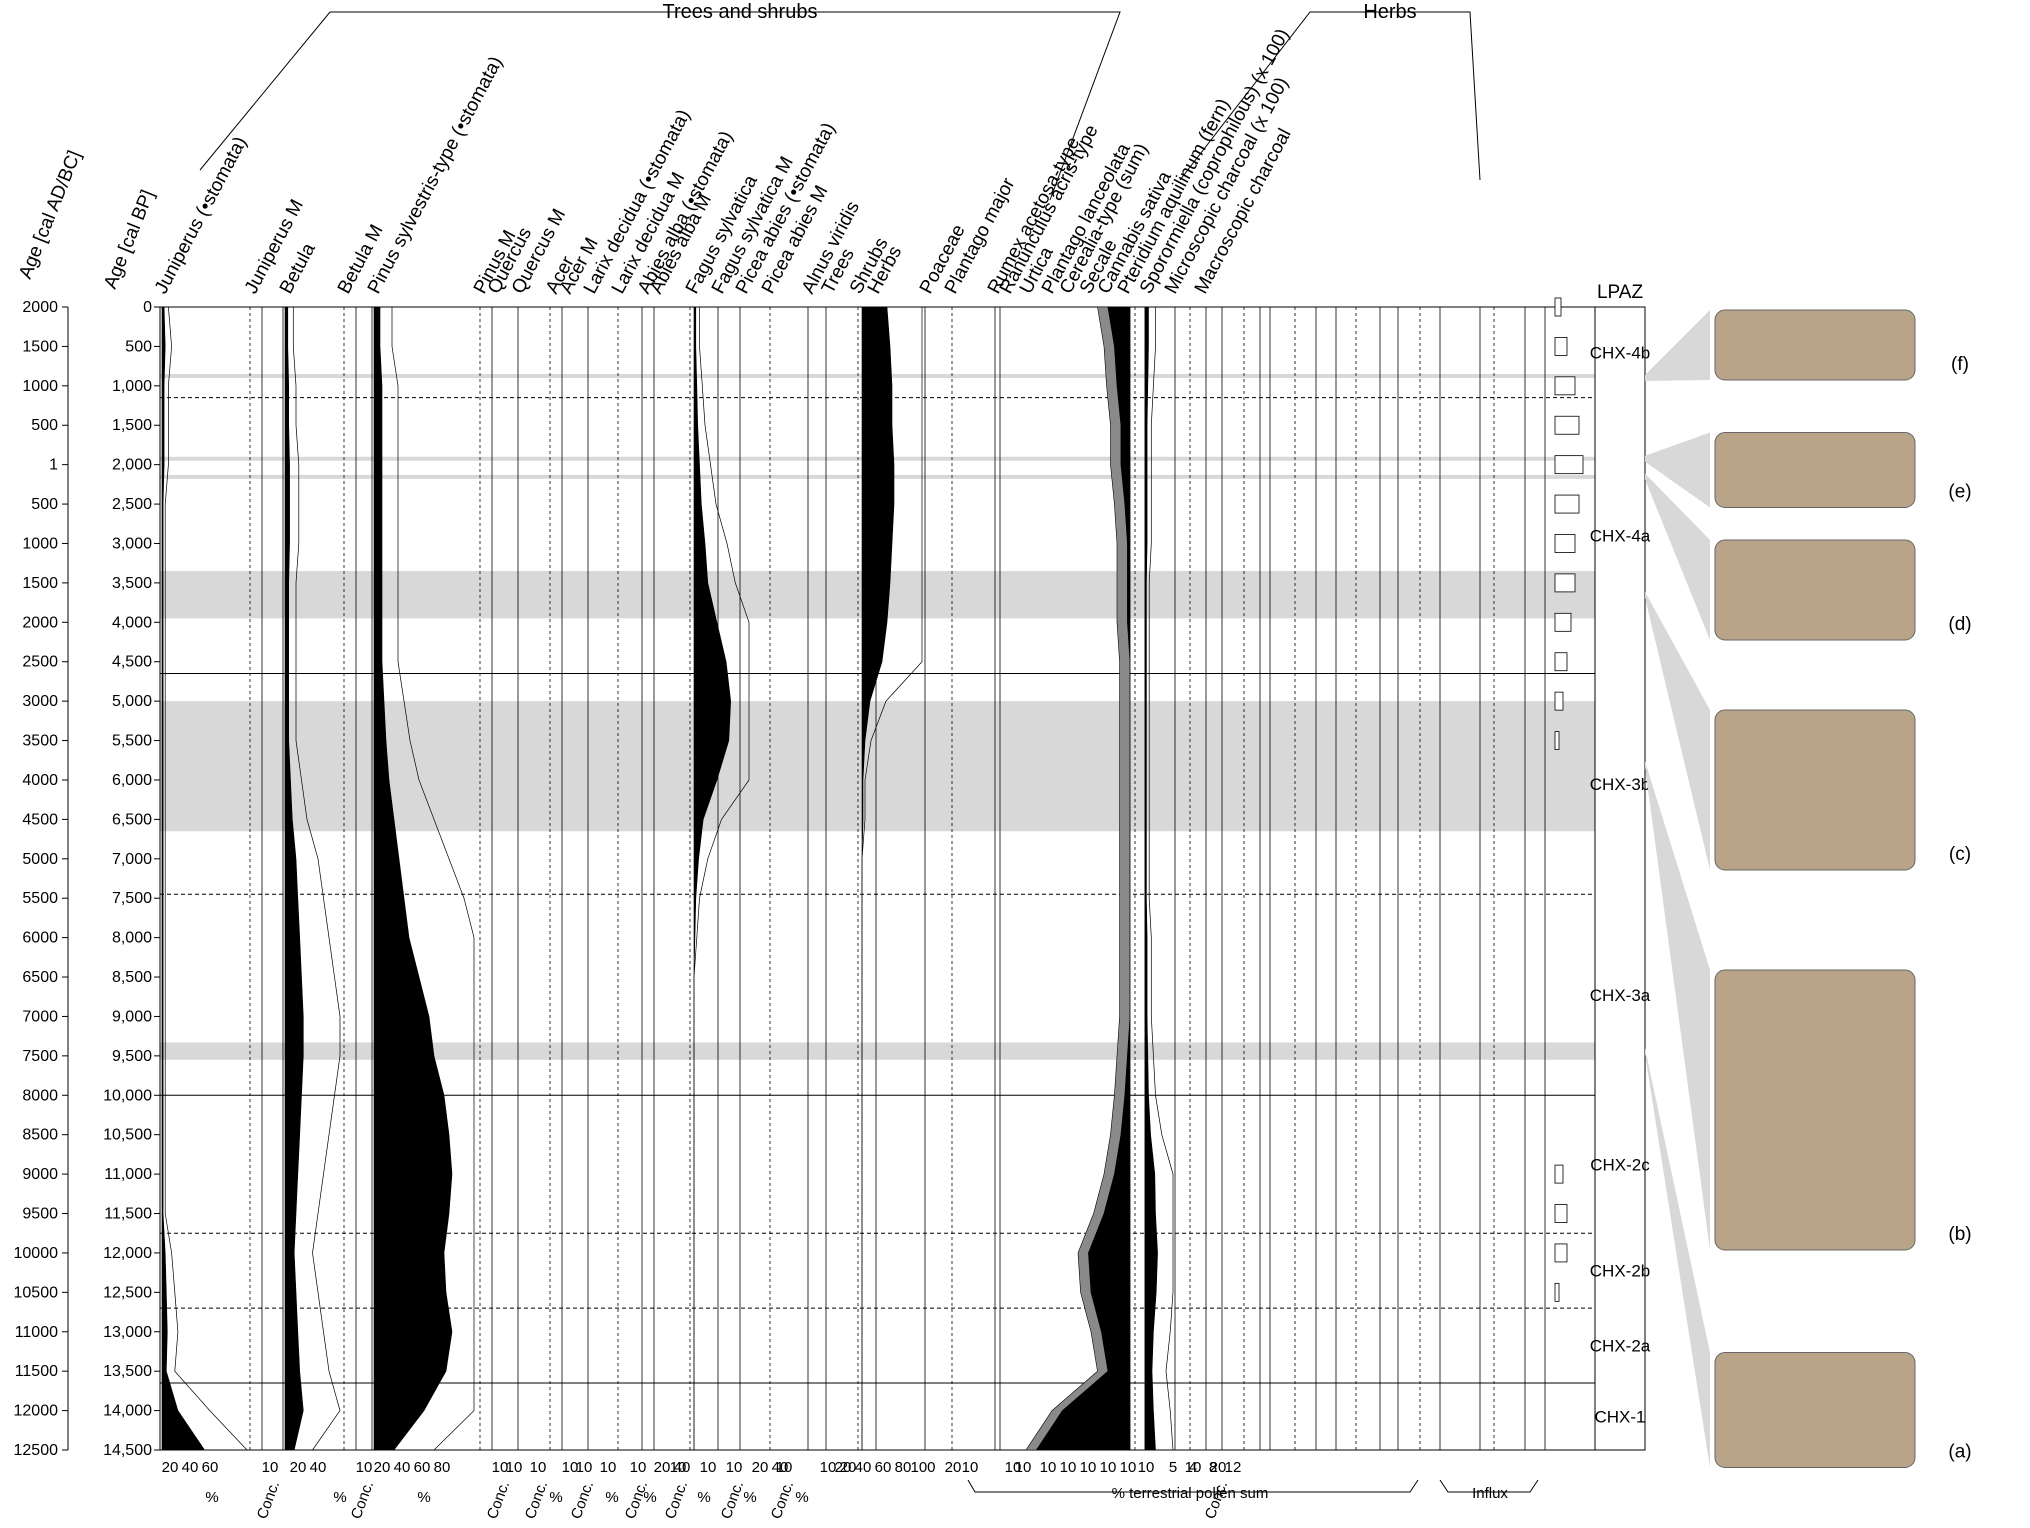 The height and width of the screenshot is (1528, 2030). I want to click on bp-tick-label: 9,500, so click(132, 1056).